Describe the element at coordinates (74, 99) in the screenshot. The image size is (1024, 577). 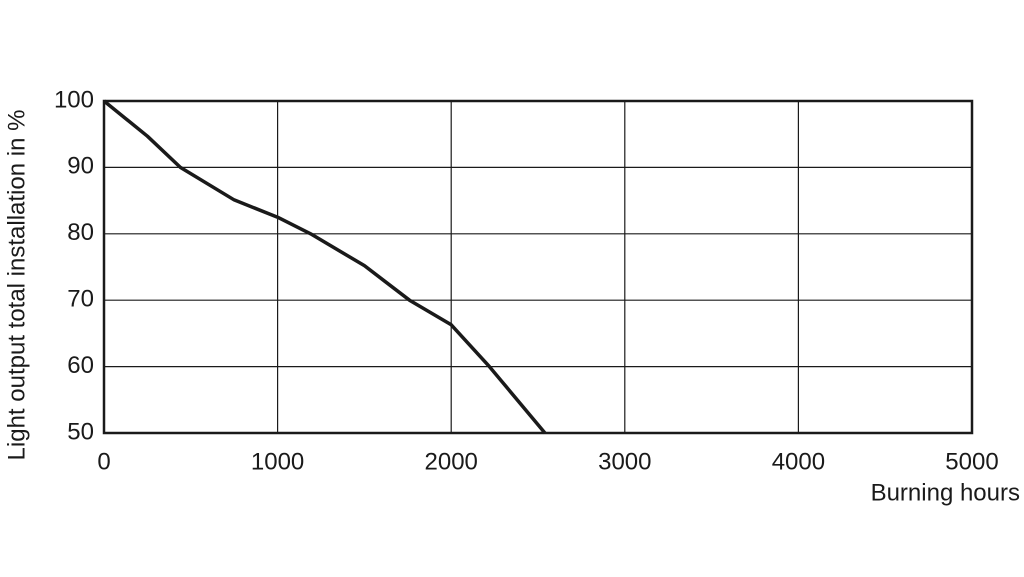
I see `y-tick-label: 100` at that location.